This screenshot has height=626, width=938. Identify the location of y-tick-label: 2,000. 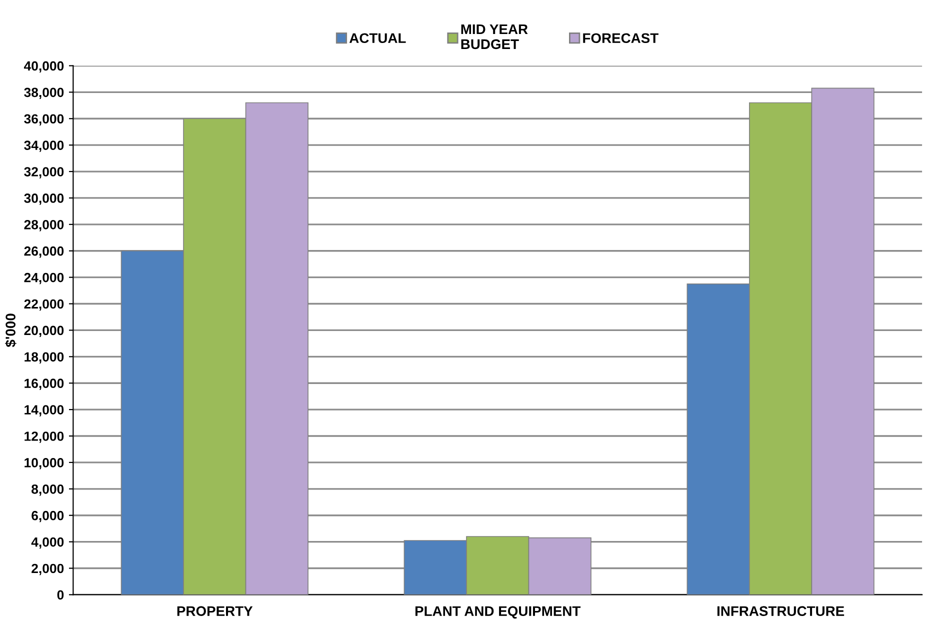
(48, 570).